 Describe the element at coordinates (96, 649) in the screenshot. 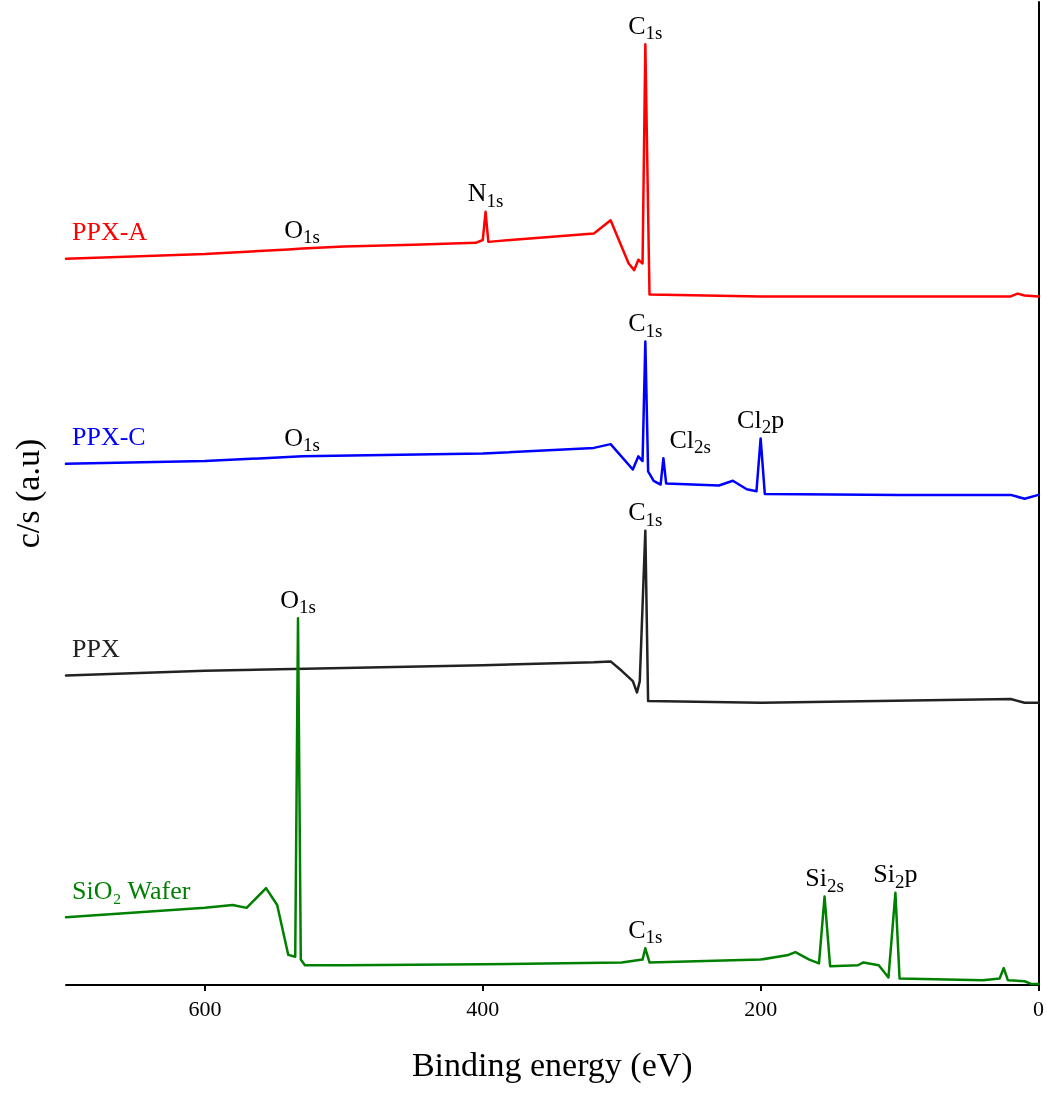

I see `series-label: PPX` at that location.